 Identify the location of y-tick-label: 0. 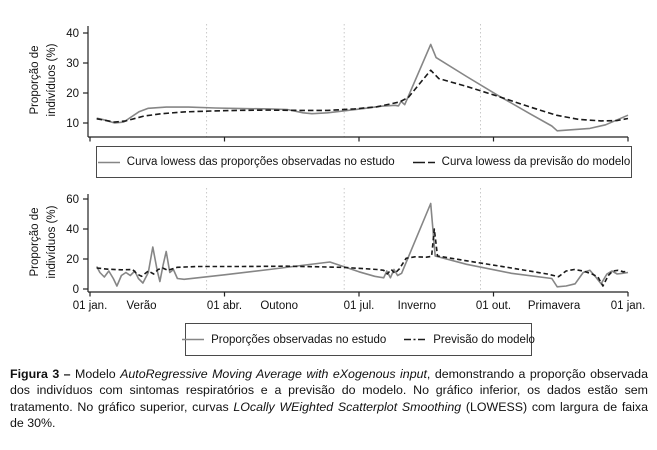
(76, 290).